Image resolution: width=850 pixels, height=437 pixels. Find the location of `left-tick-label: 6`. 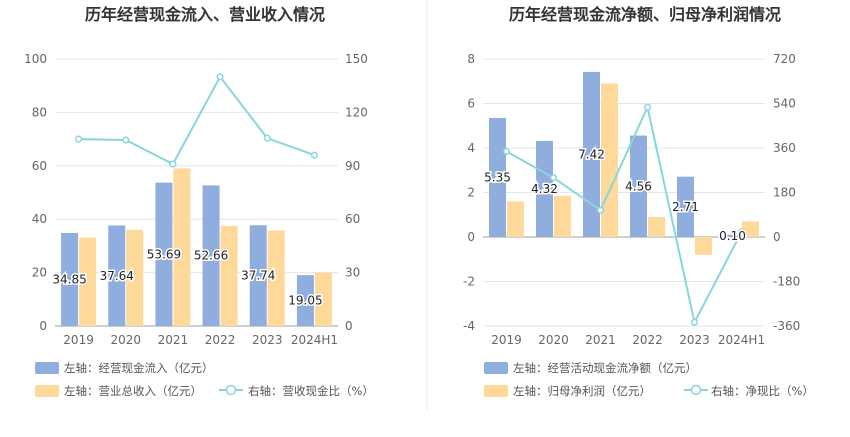

left-tick-label: 6 is located at coordinates (471, 104).